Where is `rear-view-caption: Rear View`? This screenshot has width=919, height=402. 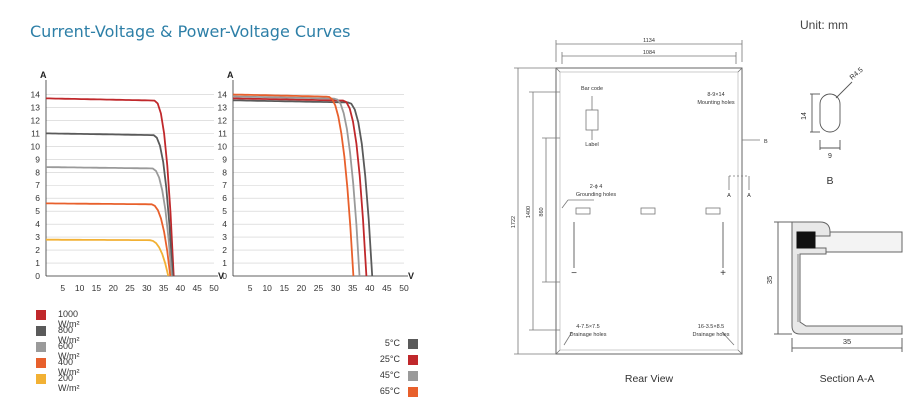
rear-view-caption: Rear View is located at coordinates (649, 379).